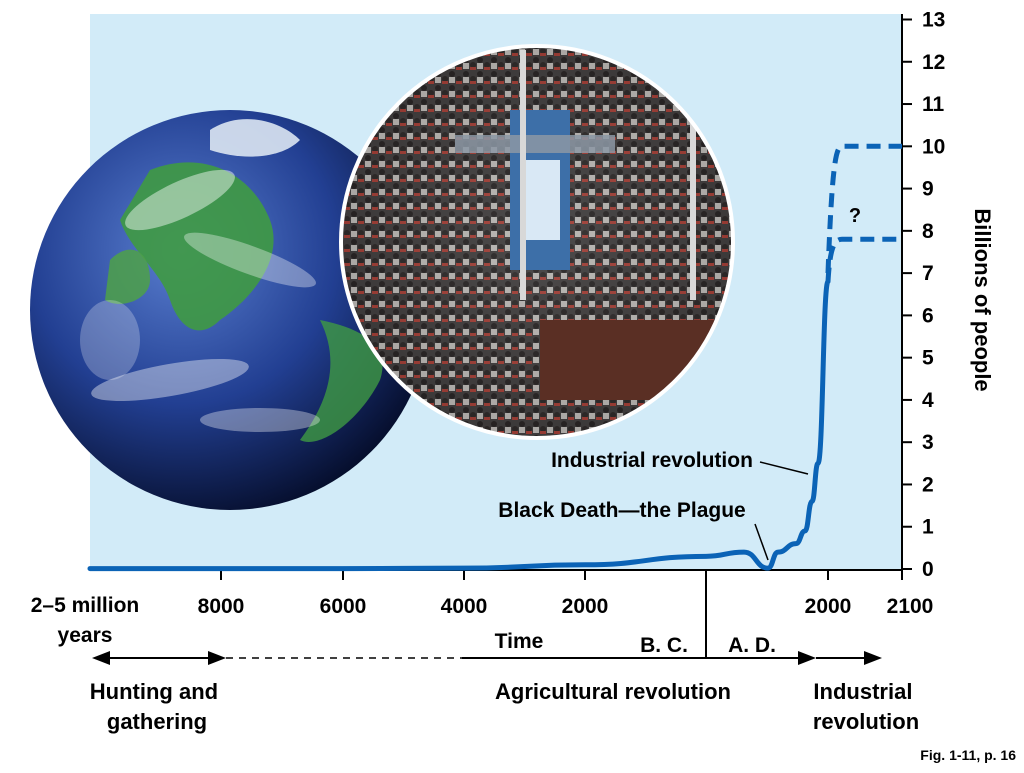 The image size is (1024, 773). Describe the element at coordinates (784, 468) in the screenshot. I see `annotation-industrial-leader` at that location.